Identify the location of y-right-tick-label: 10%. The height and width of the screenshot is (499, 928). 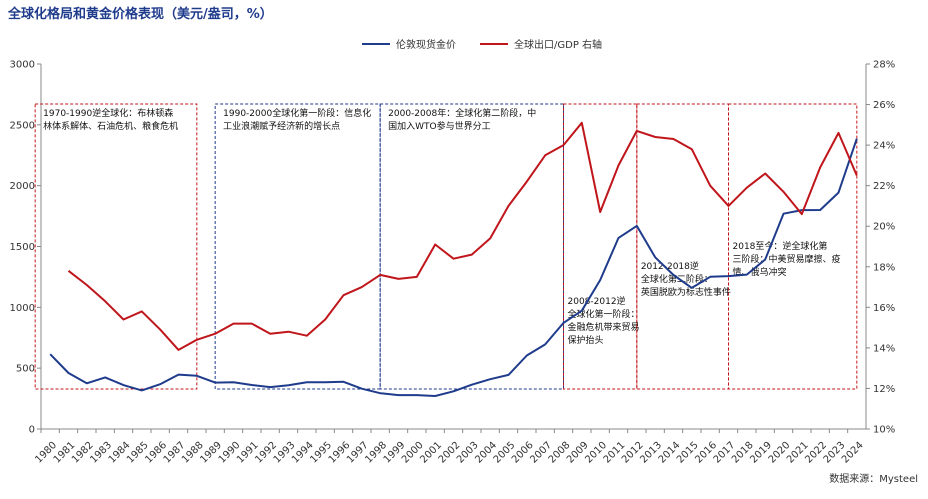
(884, 430).